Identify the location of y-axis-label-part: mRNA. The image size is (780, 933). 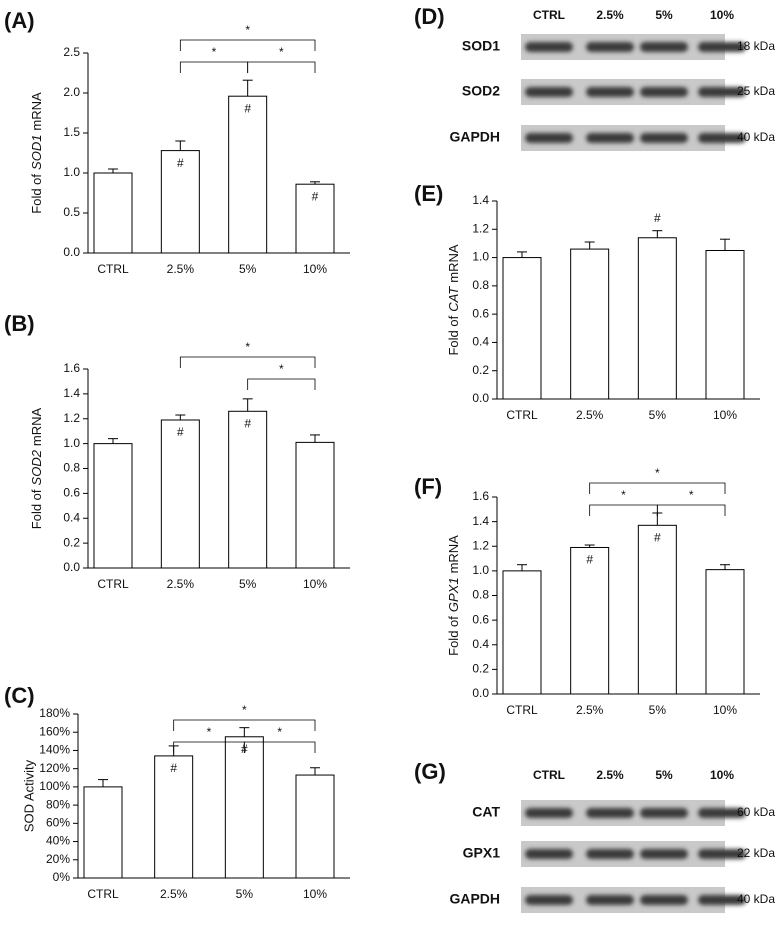
(453, 263).